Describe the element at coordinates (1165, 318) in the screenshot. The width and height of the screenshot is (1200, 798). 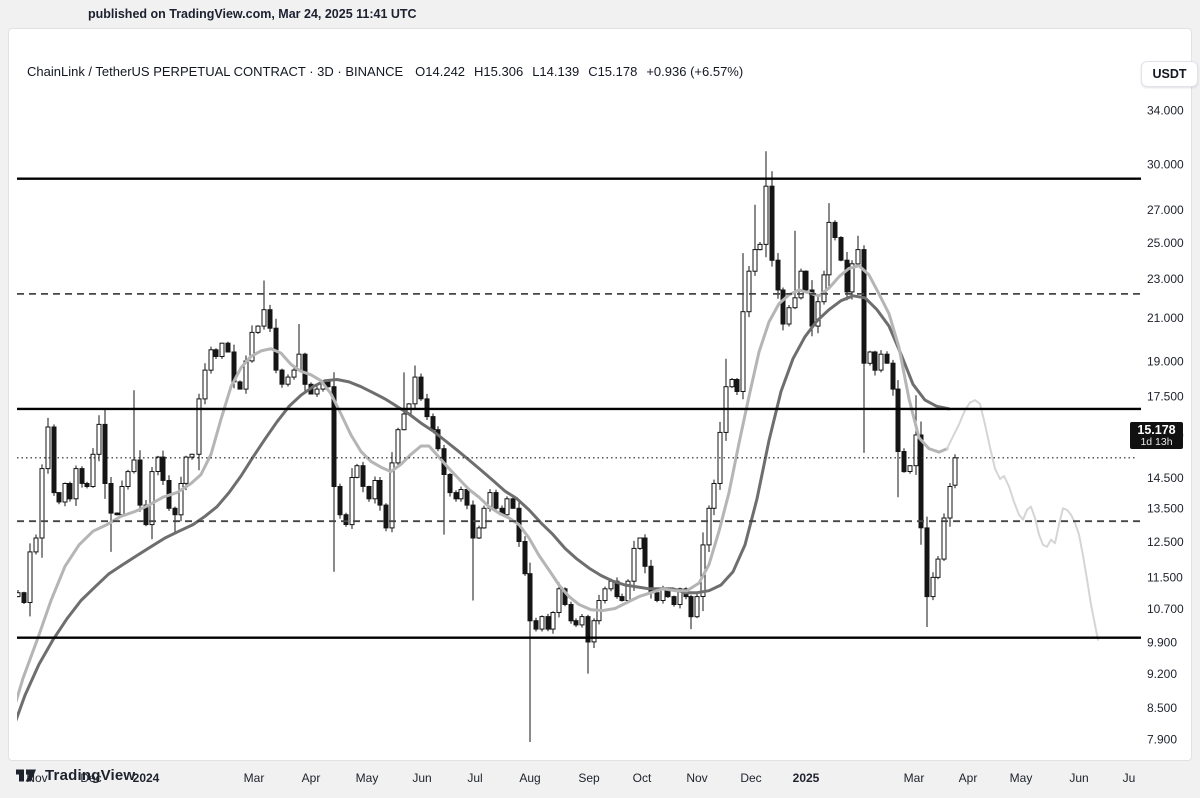
I see `price-axis-label: 21.000` at that location.